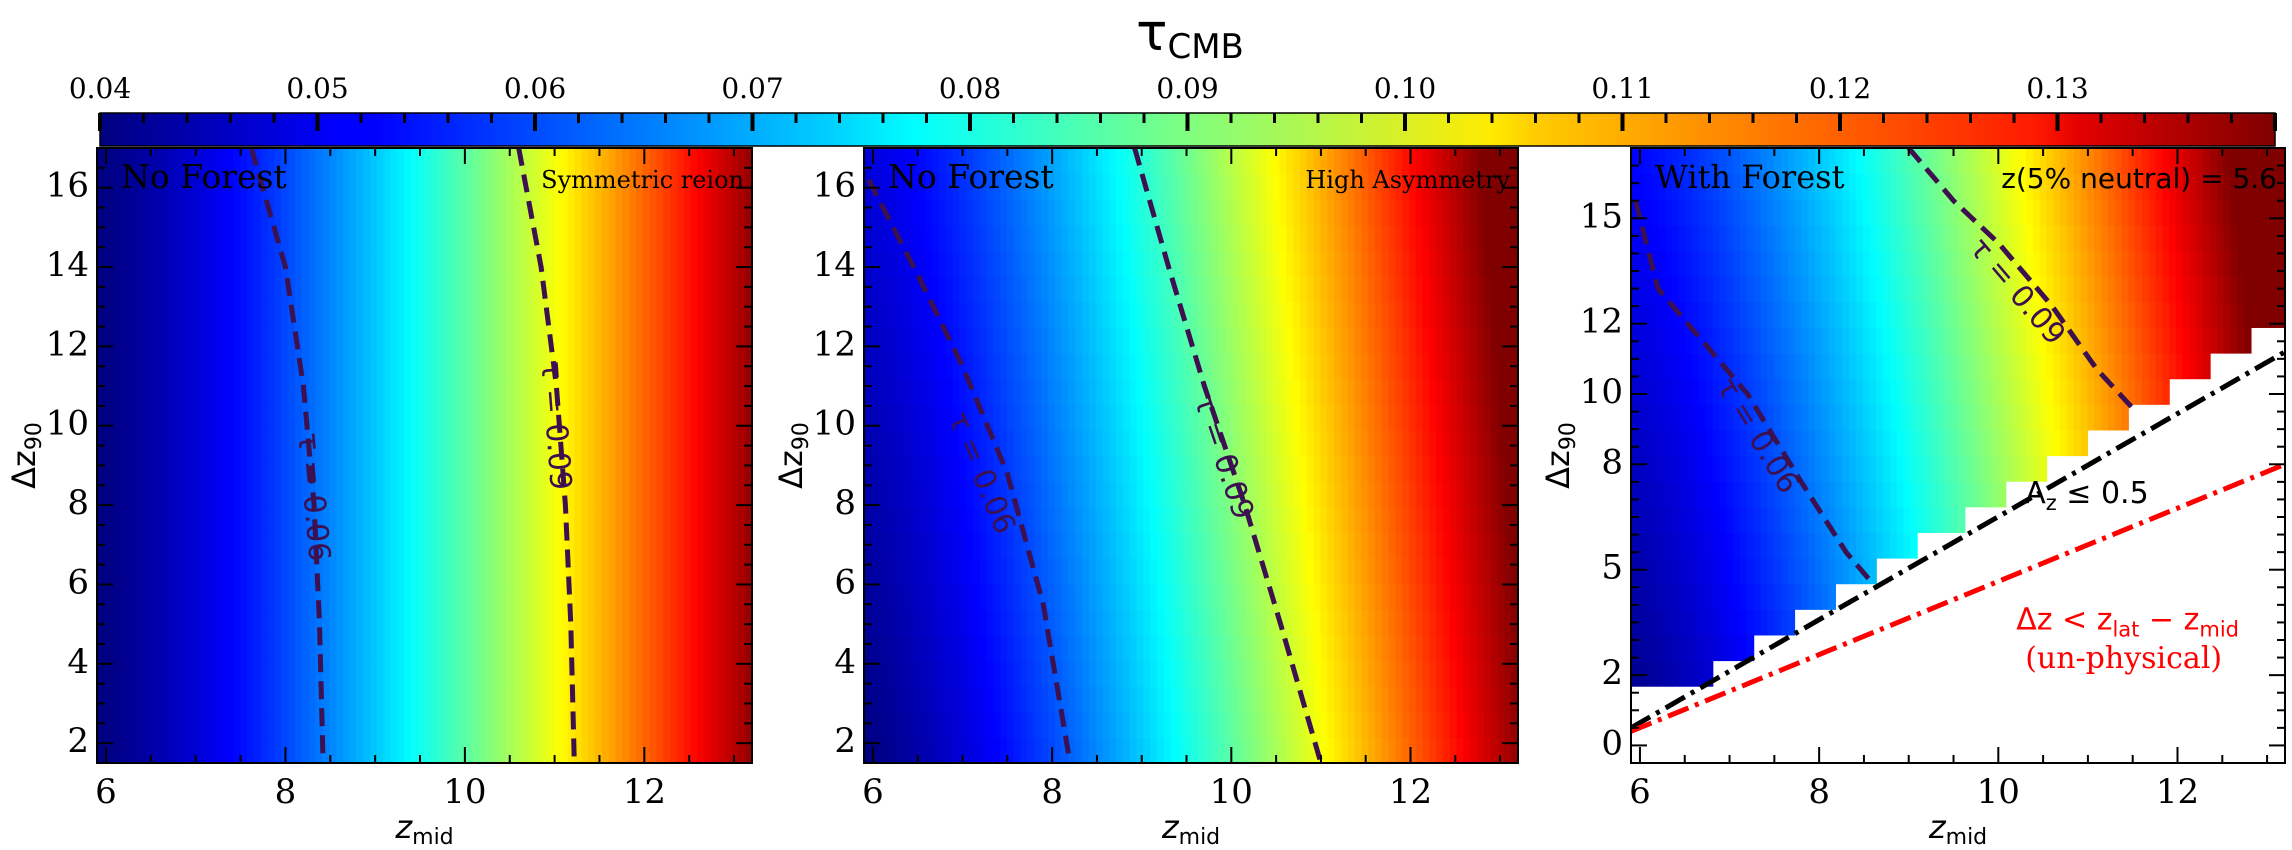  Describe the element at coordinates (78, 582) in the screenshot. I see `y-tick-label: 6` at that location.